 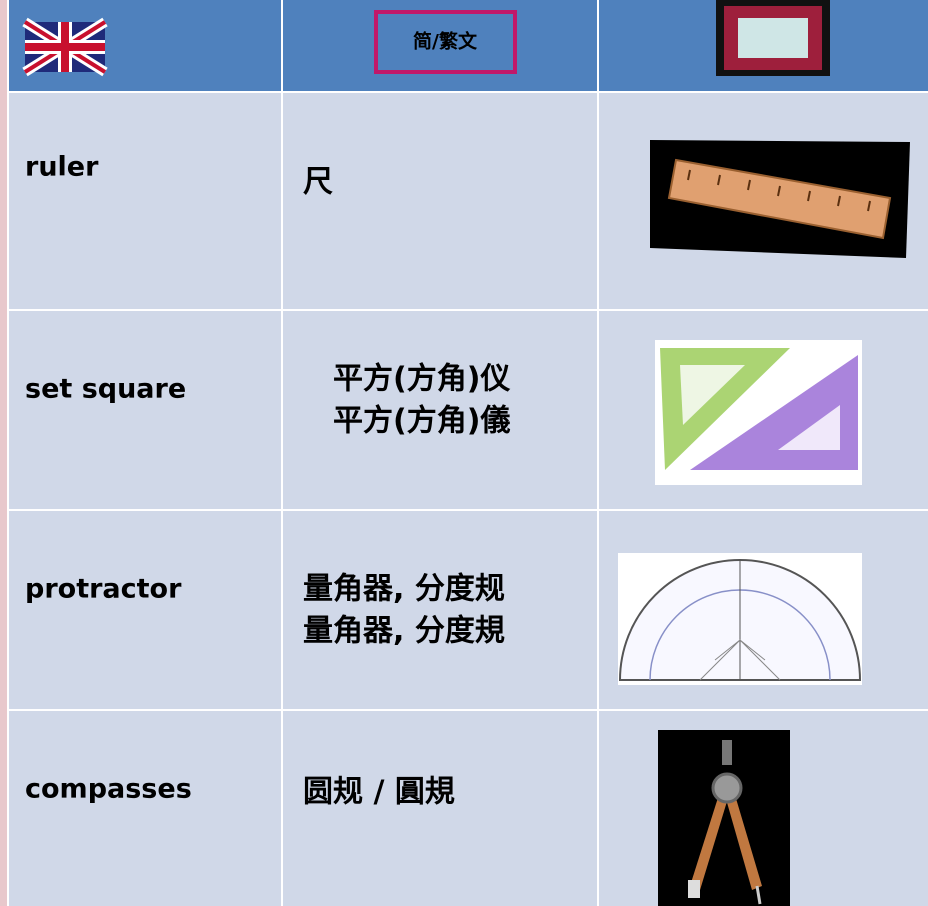 What do you see at coordinates (758, 412) in the screenshot?
I see `set-square-image` at bounding box center [758, 412].